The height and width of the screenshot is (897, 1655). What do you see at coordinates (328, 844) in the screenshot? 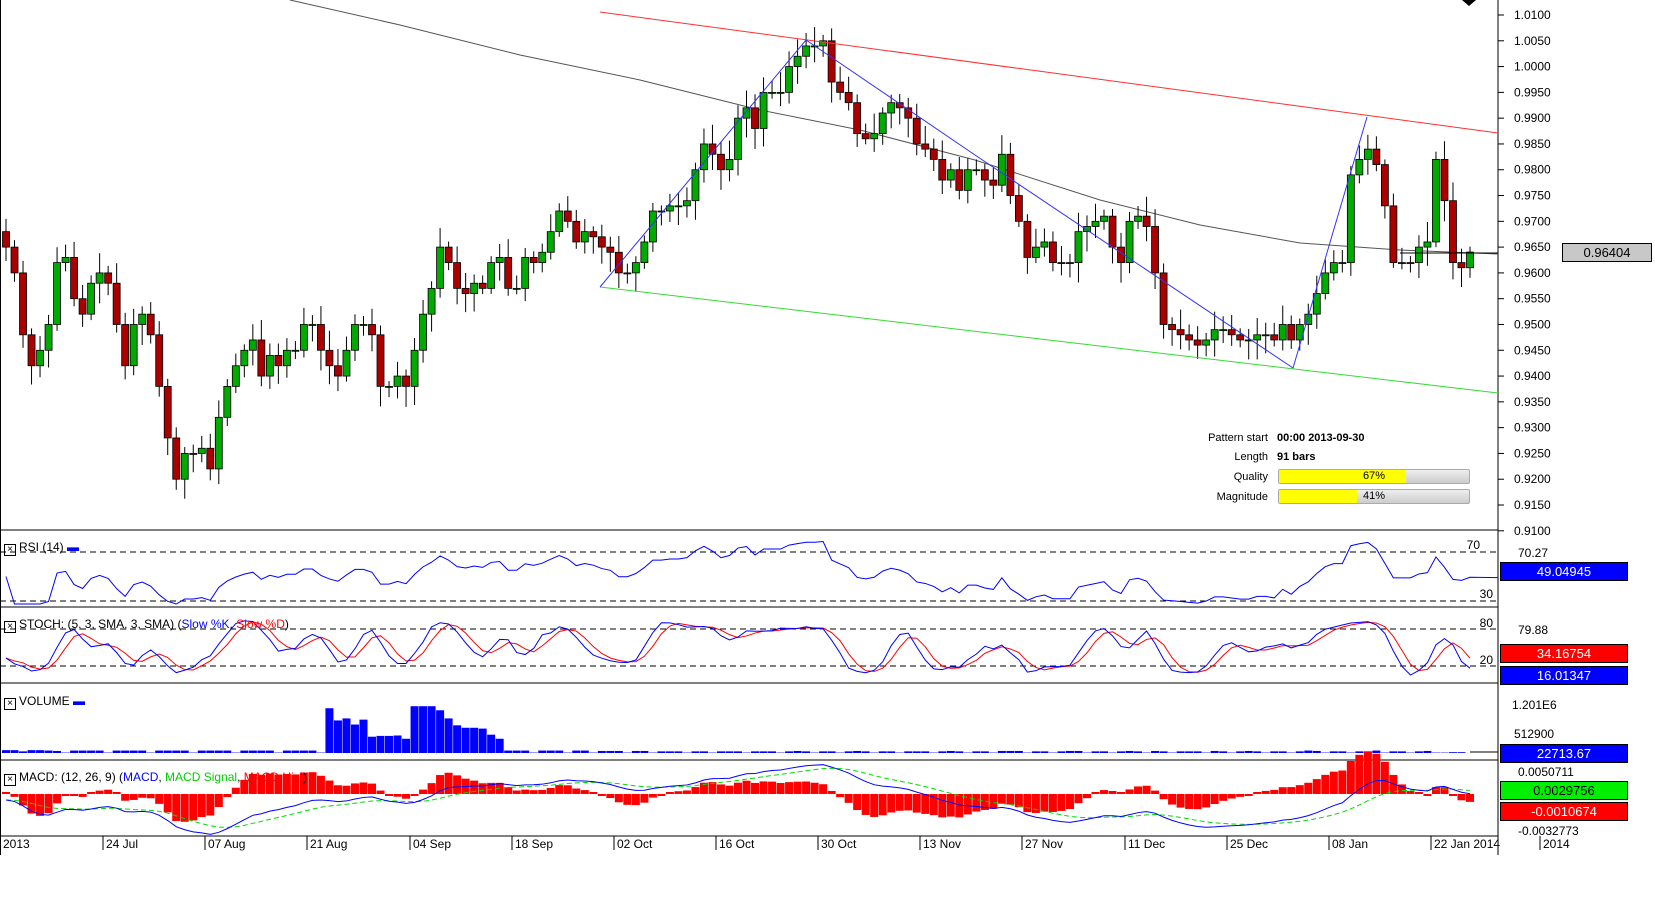
I see `x-tick-label: 21 Aug` at bounding box center [328, 844].